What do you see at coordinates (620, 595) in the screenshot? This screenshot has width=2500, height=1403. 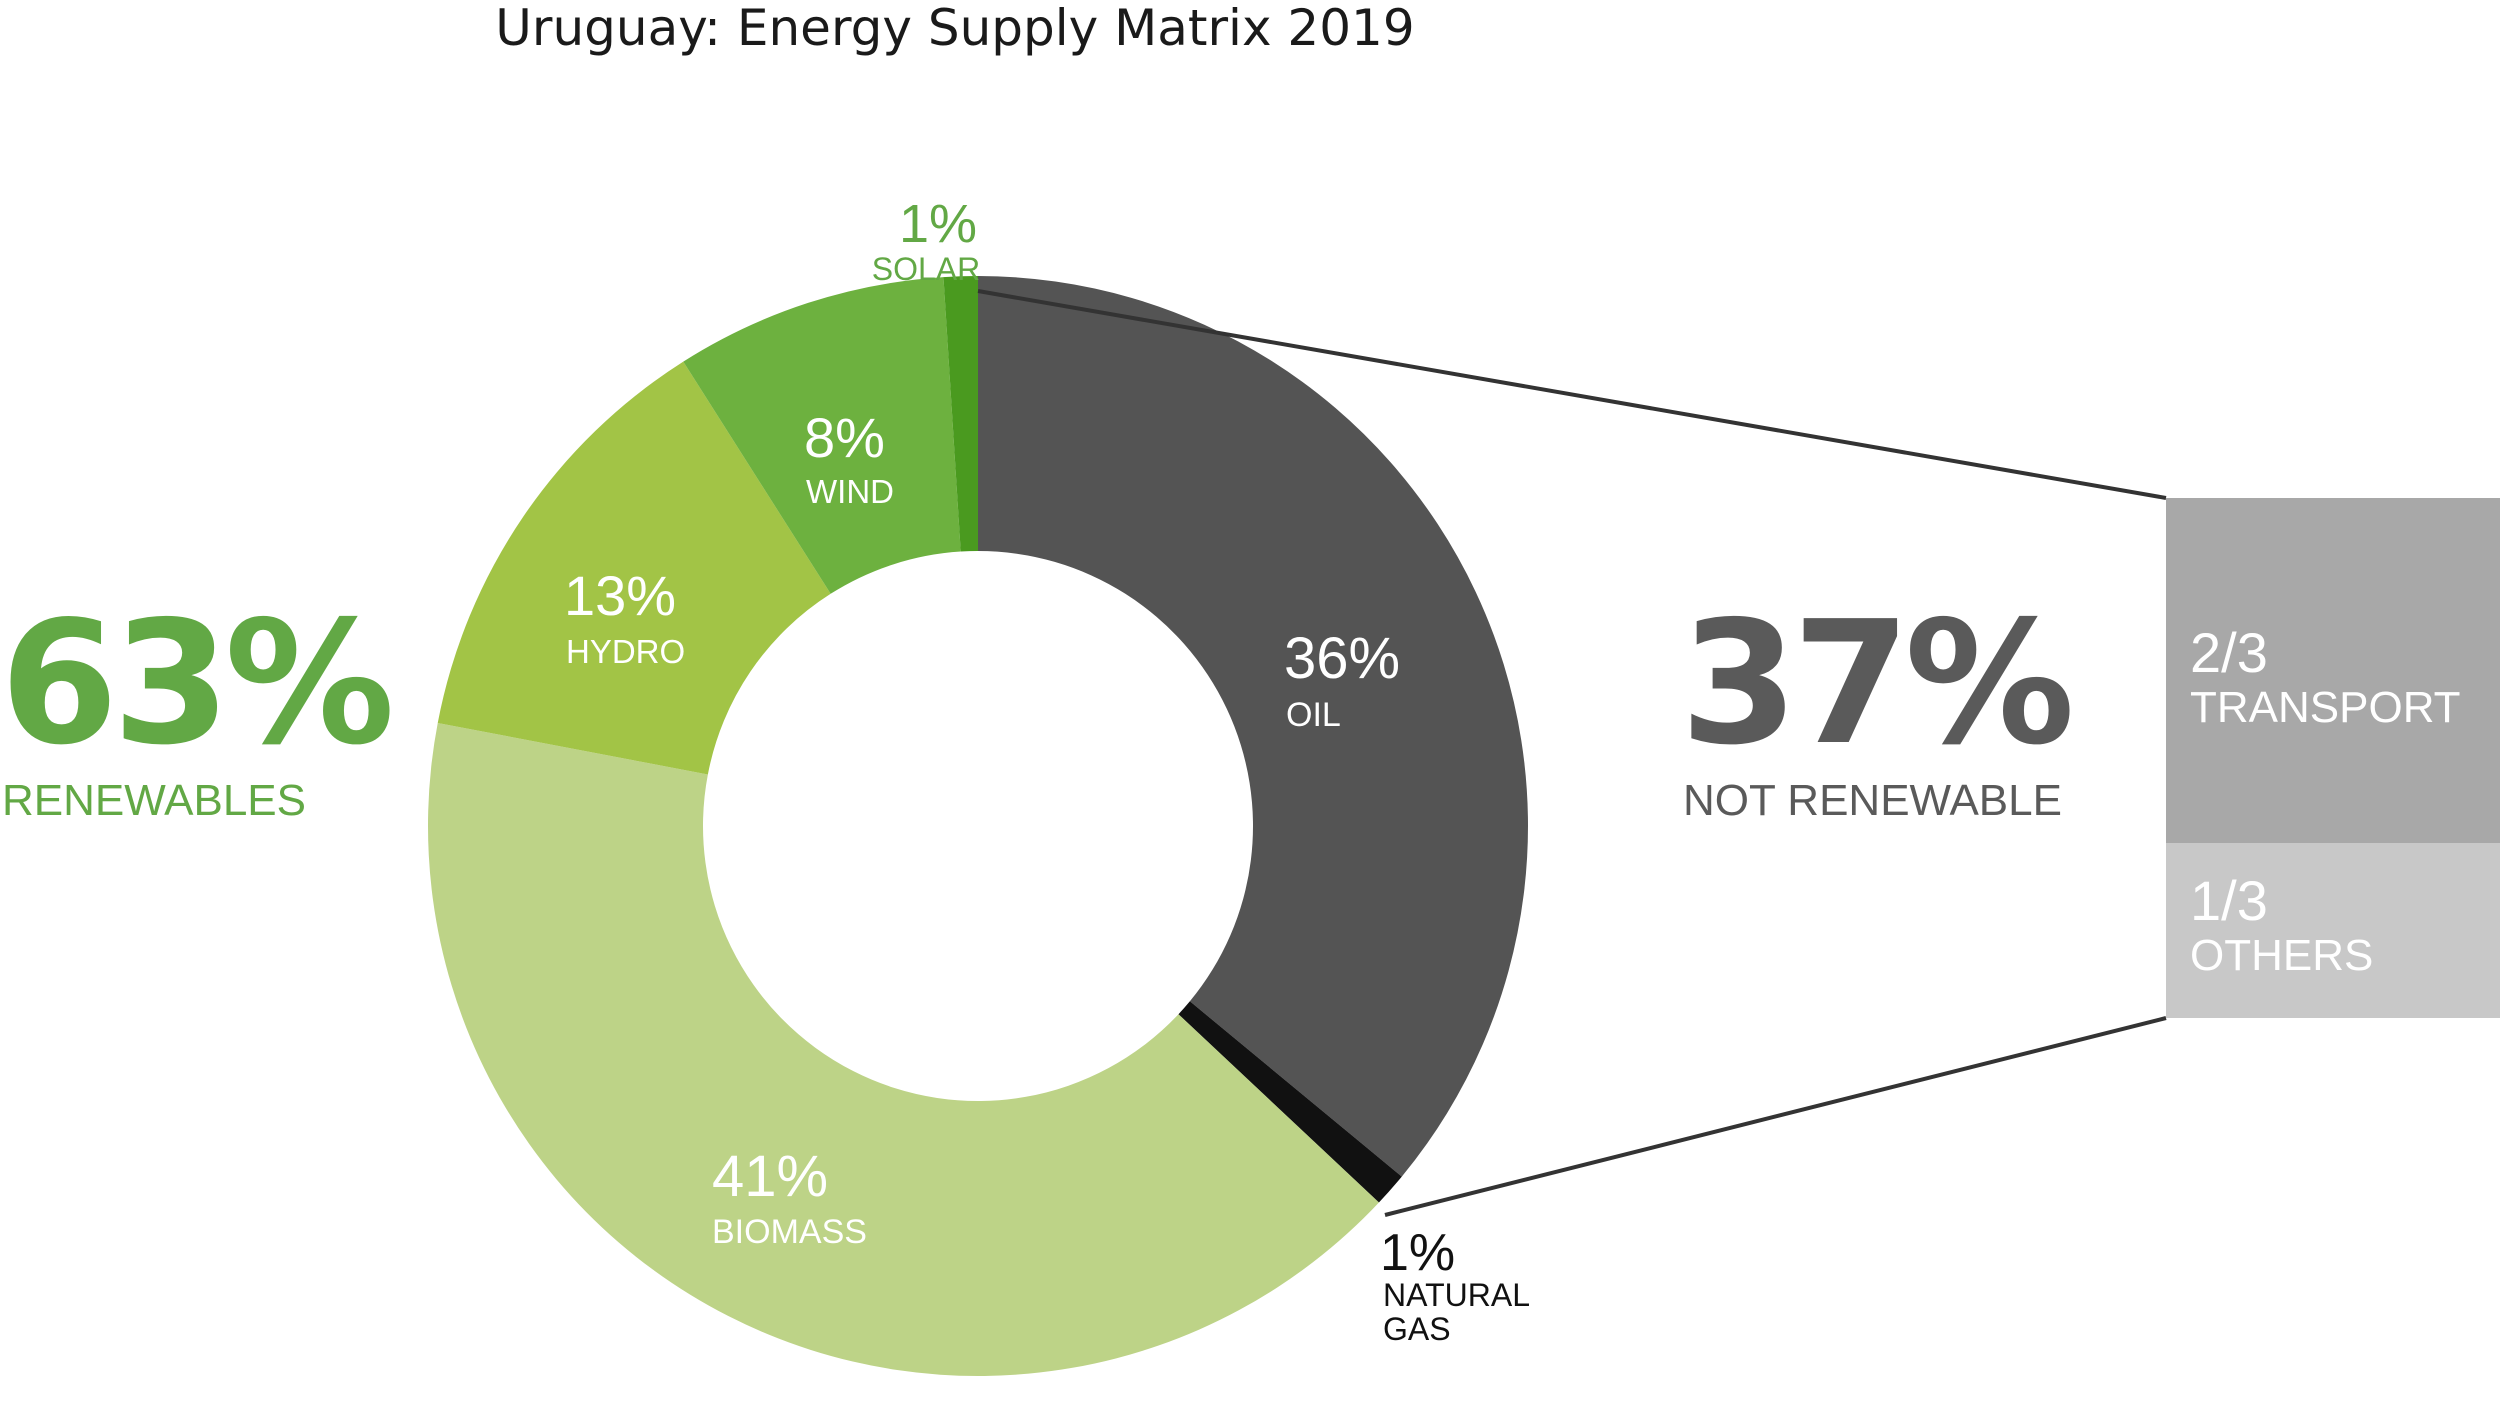 I see `slice-value-hydro: 13%` at bounding box center [620, 595].